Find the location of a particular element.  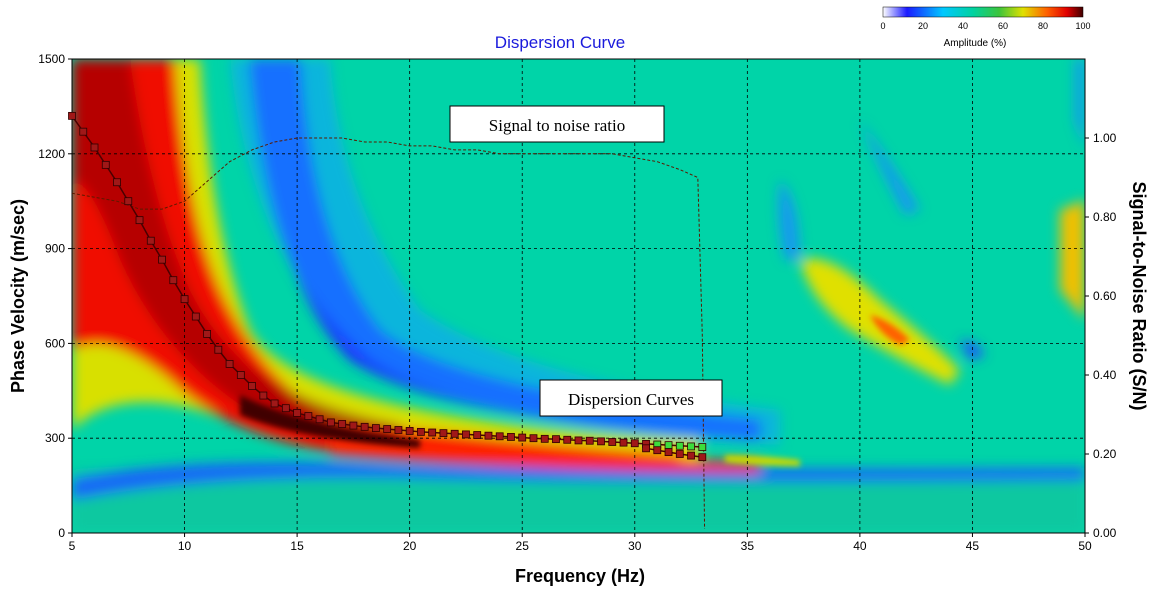

x-tick-label: 15 is located at coordinates (297, 546).